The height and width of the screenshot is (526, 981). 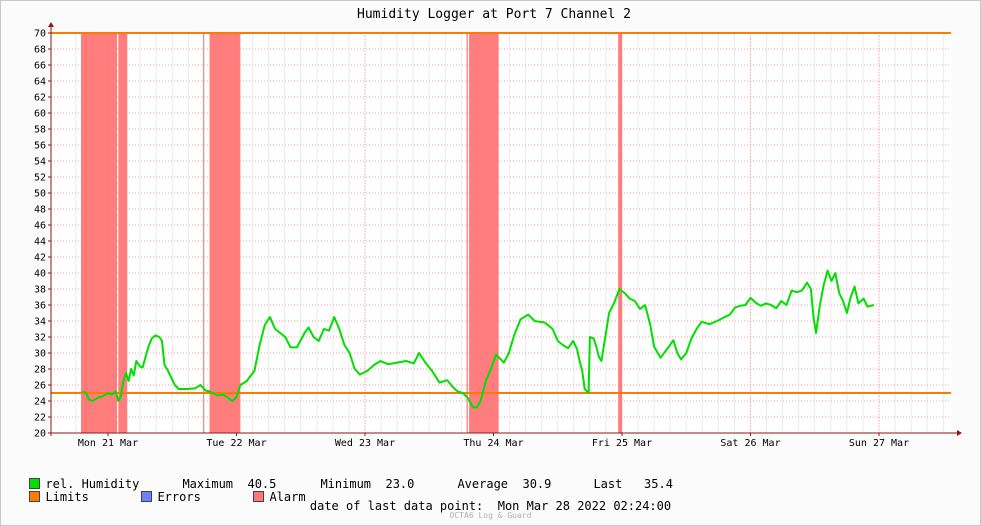 I want to click on stat-maximum: Maximum 40.5, so click(x=222, y=477).